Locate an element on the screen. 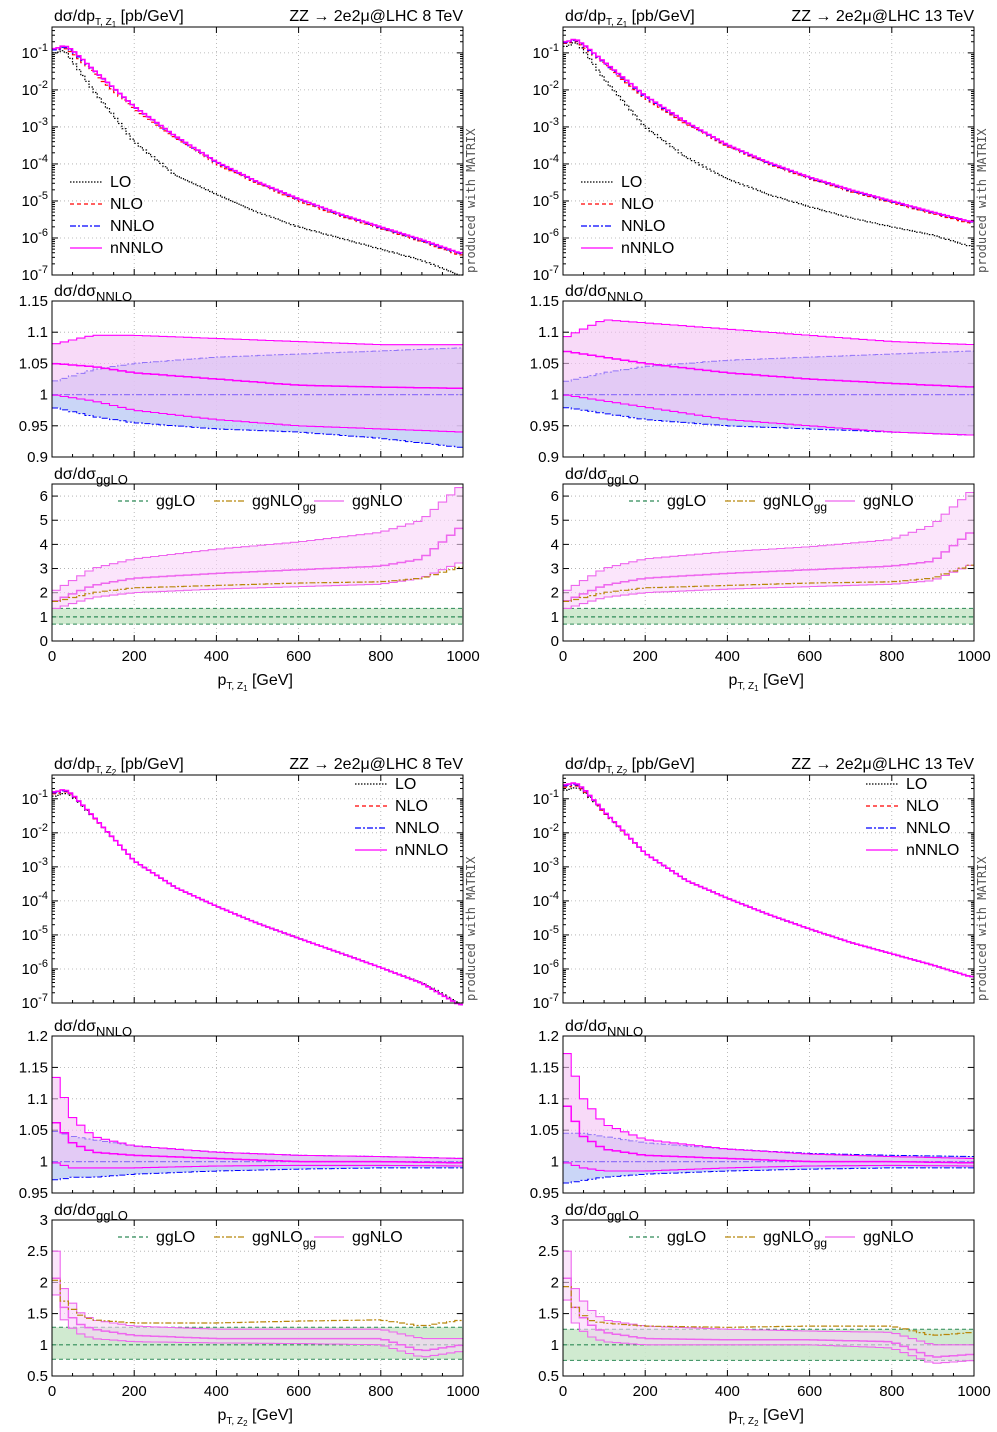  y-tick-label: 1.15 is located at coordinates (33, 1067).